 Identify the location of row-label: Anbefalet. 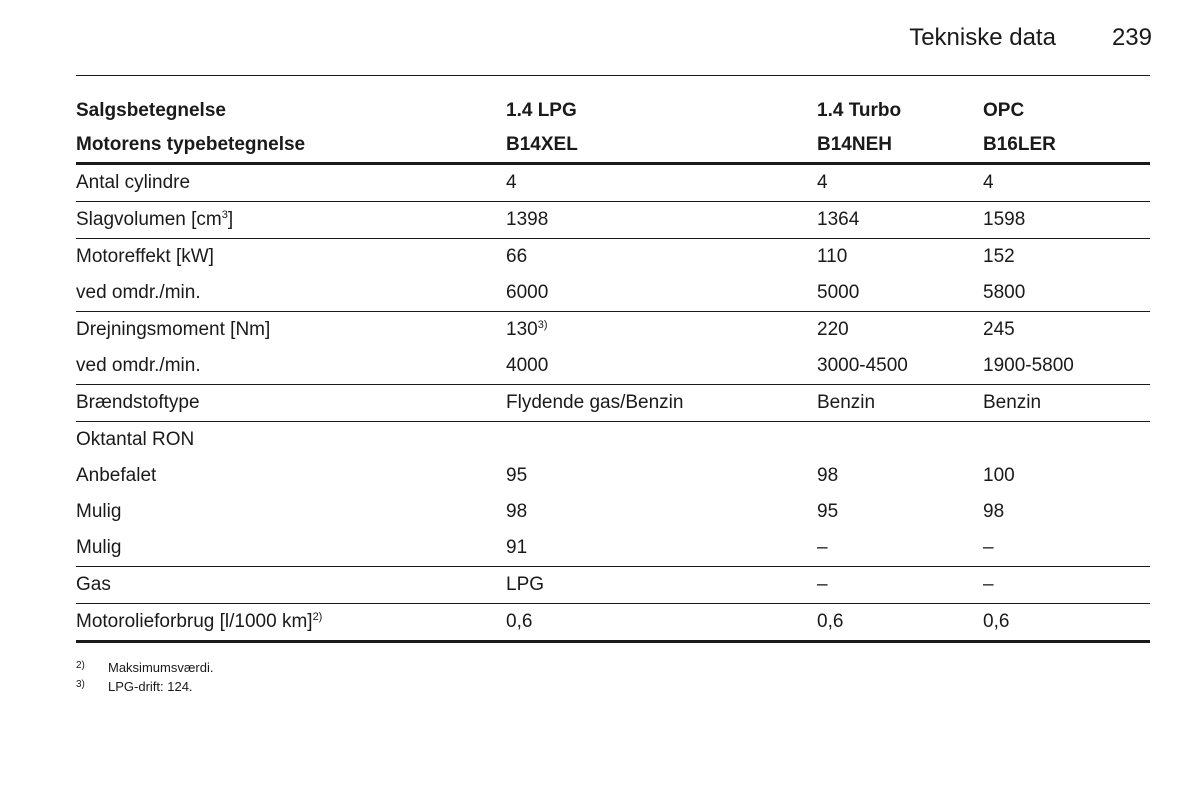
(116, 475).